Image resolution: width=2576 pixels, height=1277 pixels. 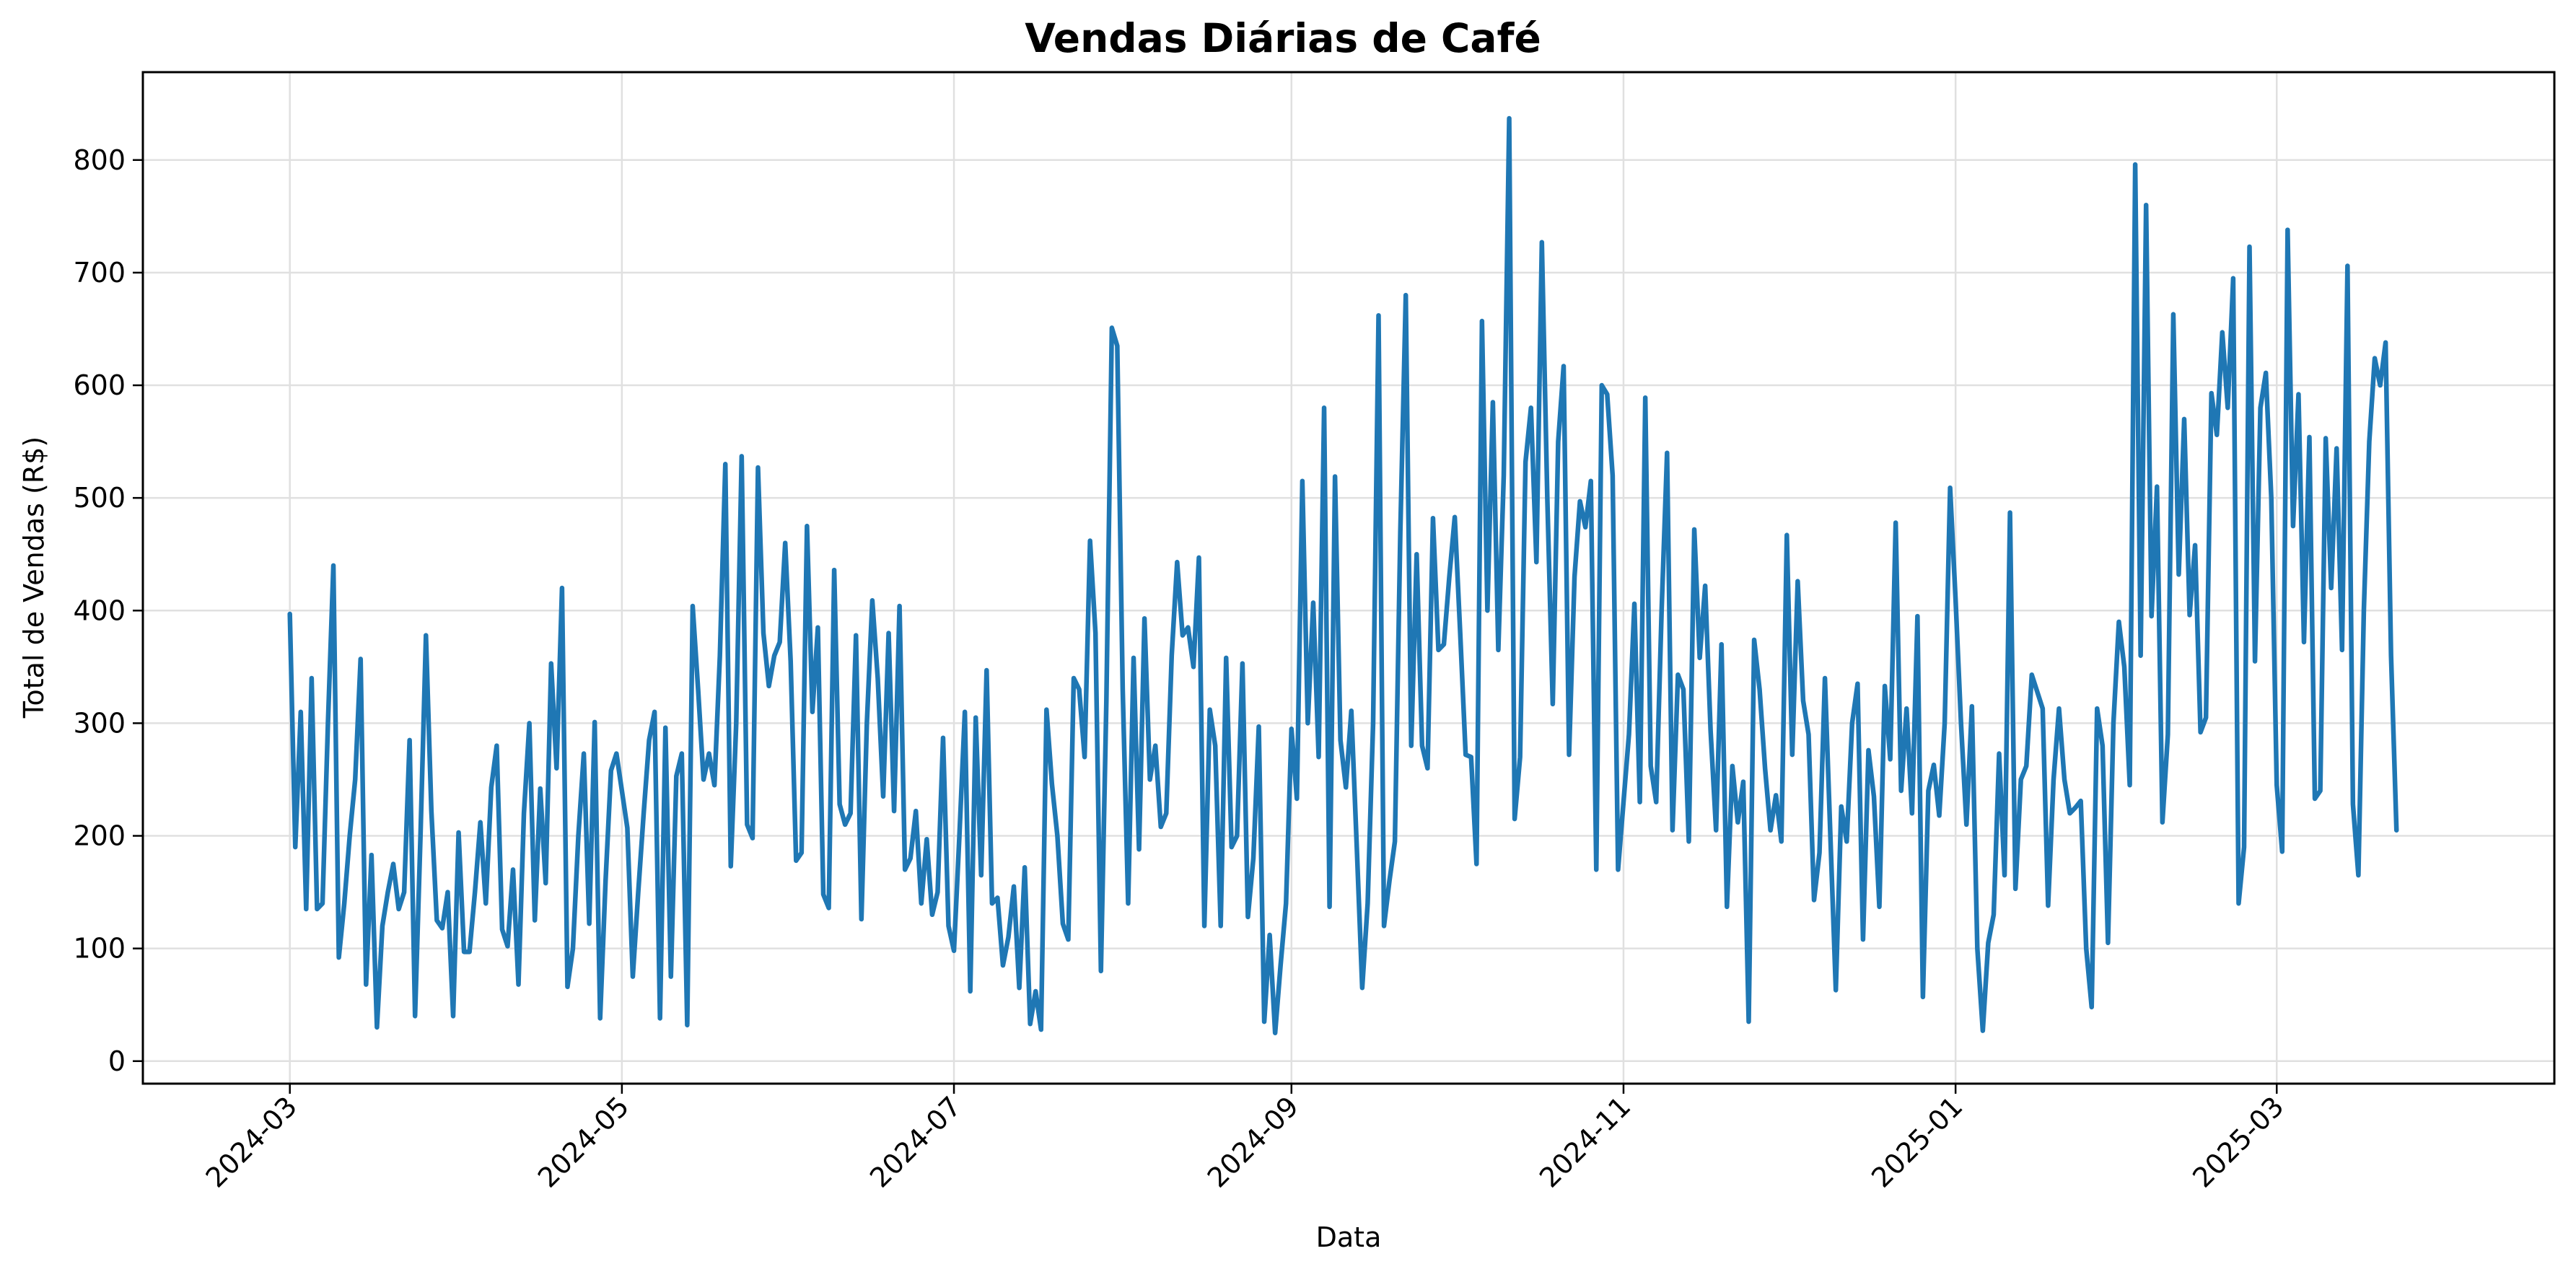 What do you see at coordinates (99, 949) in the screenshot?
I see `y-tick-label: 100` at bounding box center [99, 949].